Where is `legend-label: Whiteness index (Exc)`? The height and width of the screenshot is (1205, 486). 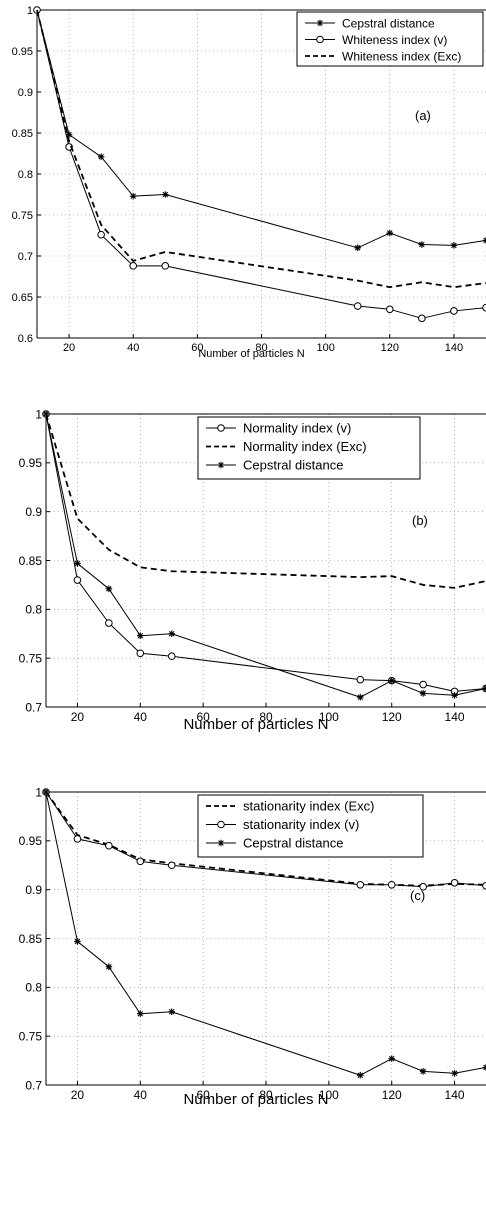 legend-label: Whiteness index (Exc) is located at coordinates (401, 56).